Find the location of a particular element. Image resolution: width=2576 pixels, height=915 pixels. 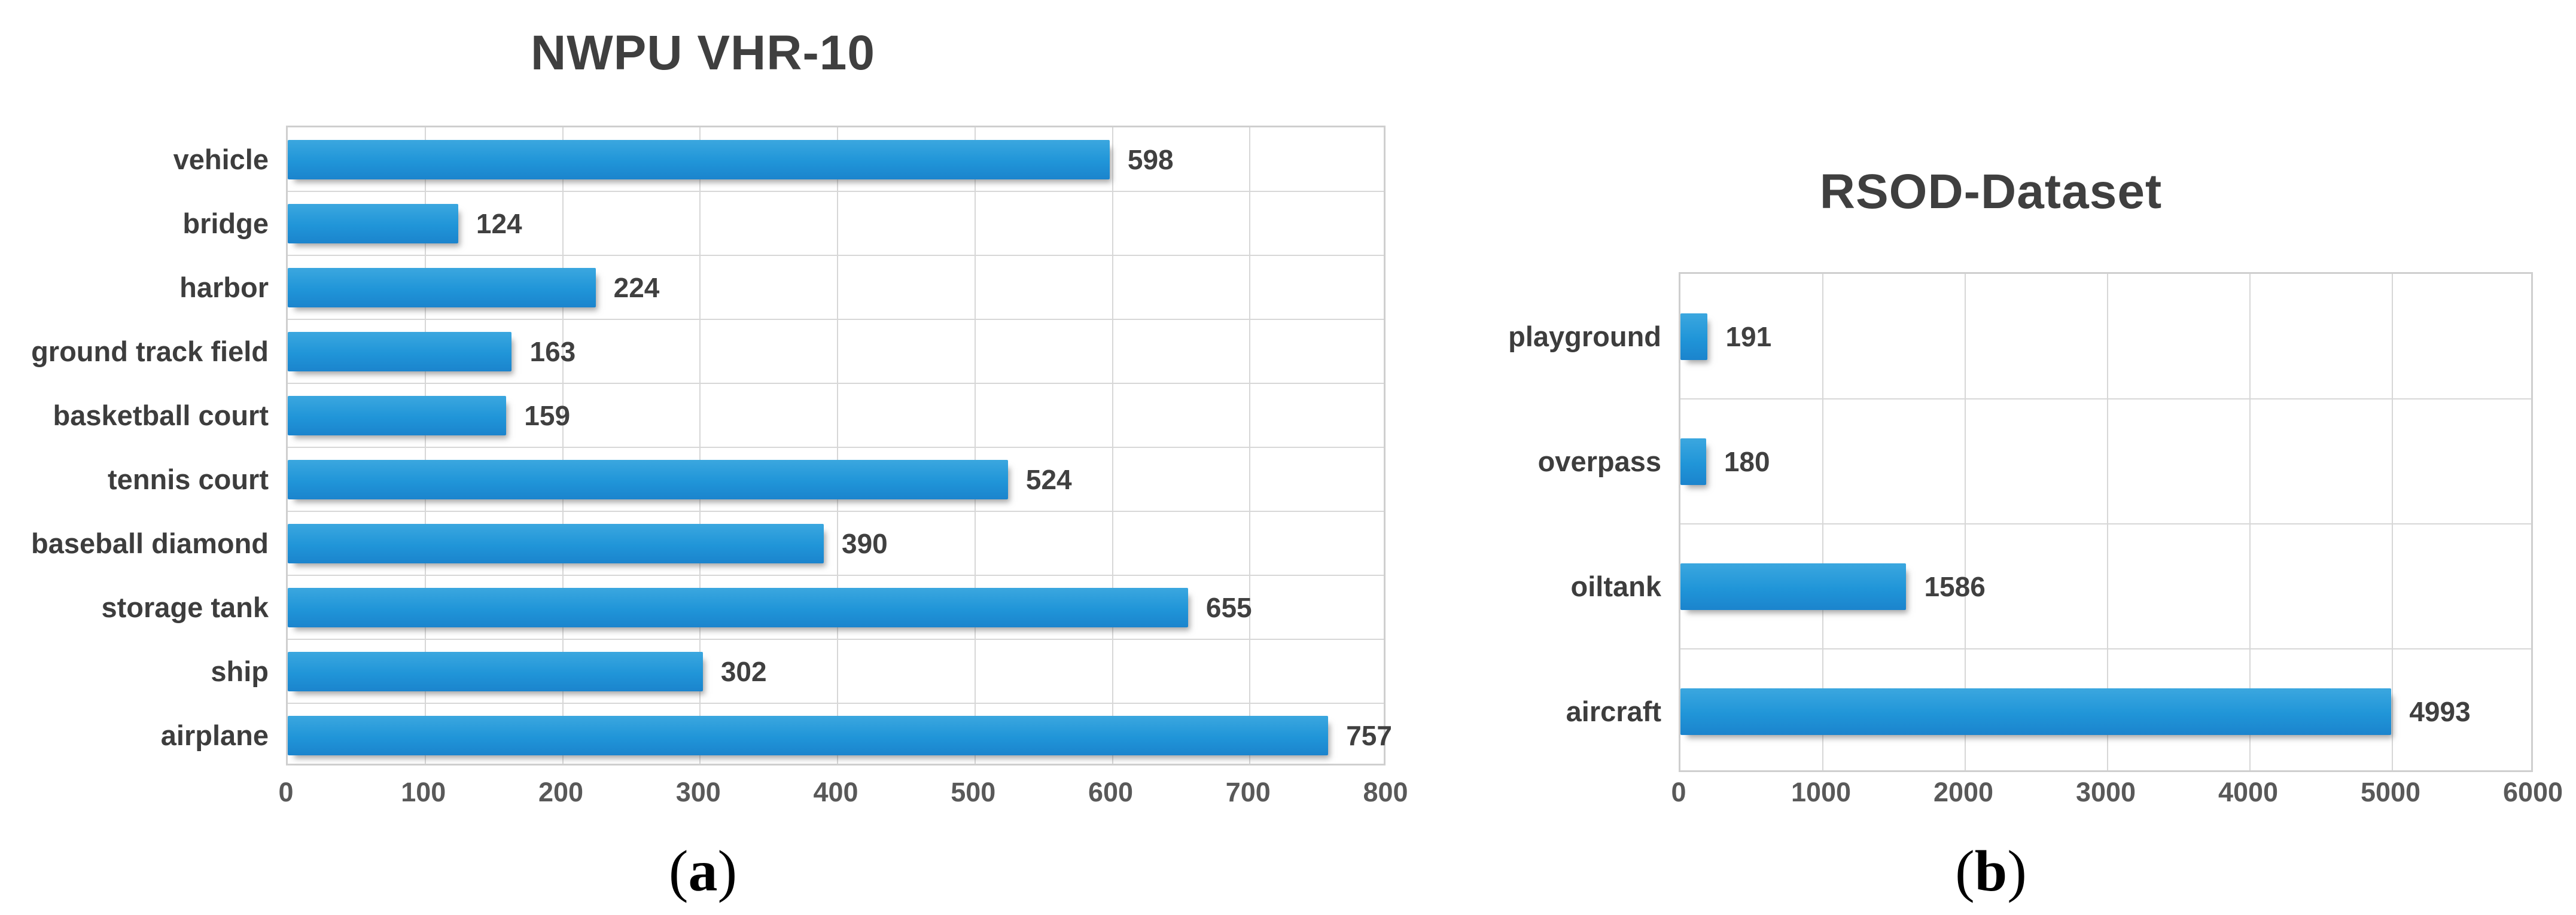

category-row: baseball diamond 390 is located at coordinates (707, 543).